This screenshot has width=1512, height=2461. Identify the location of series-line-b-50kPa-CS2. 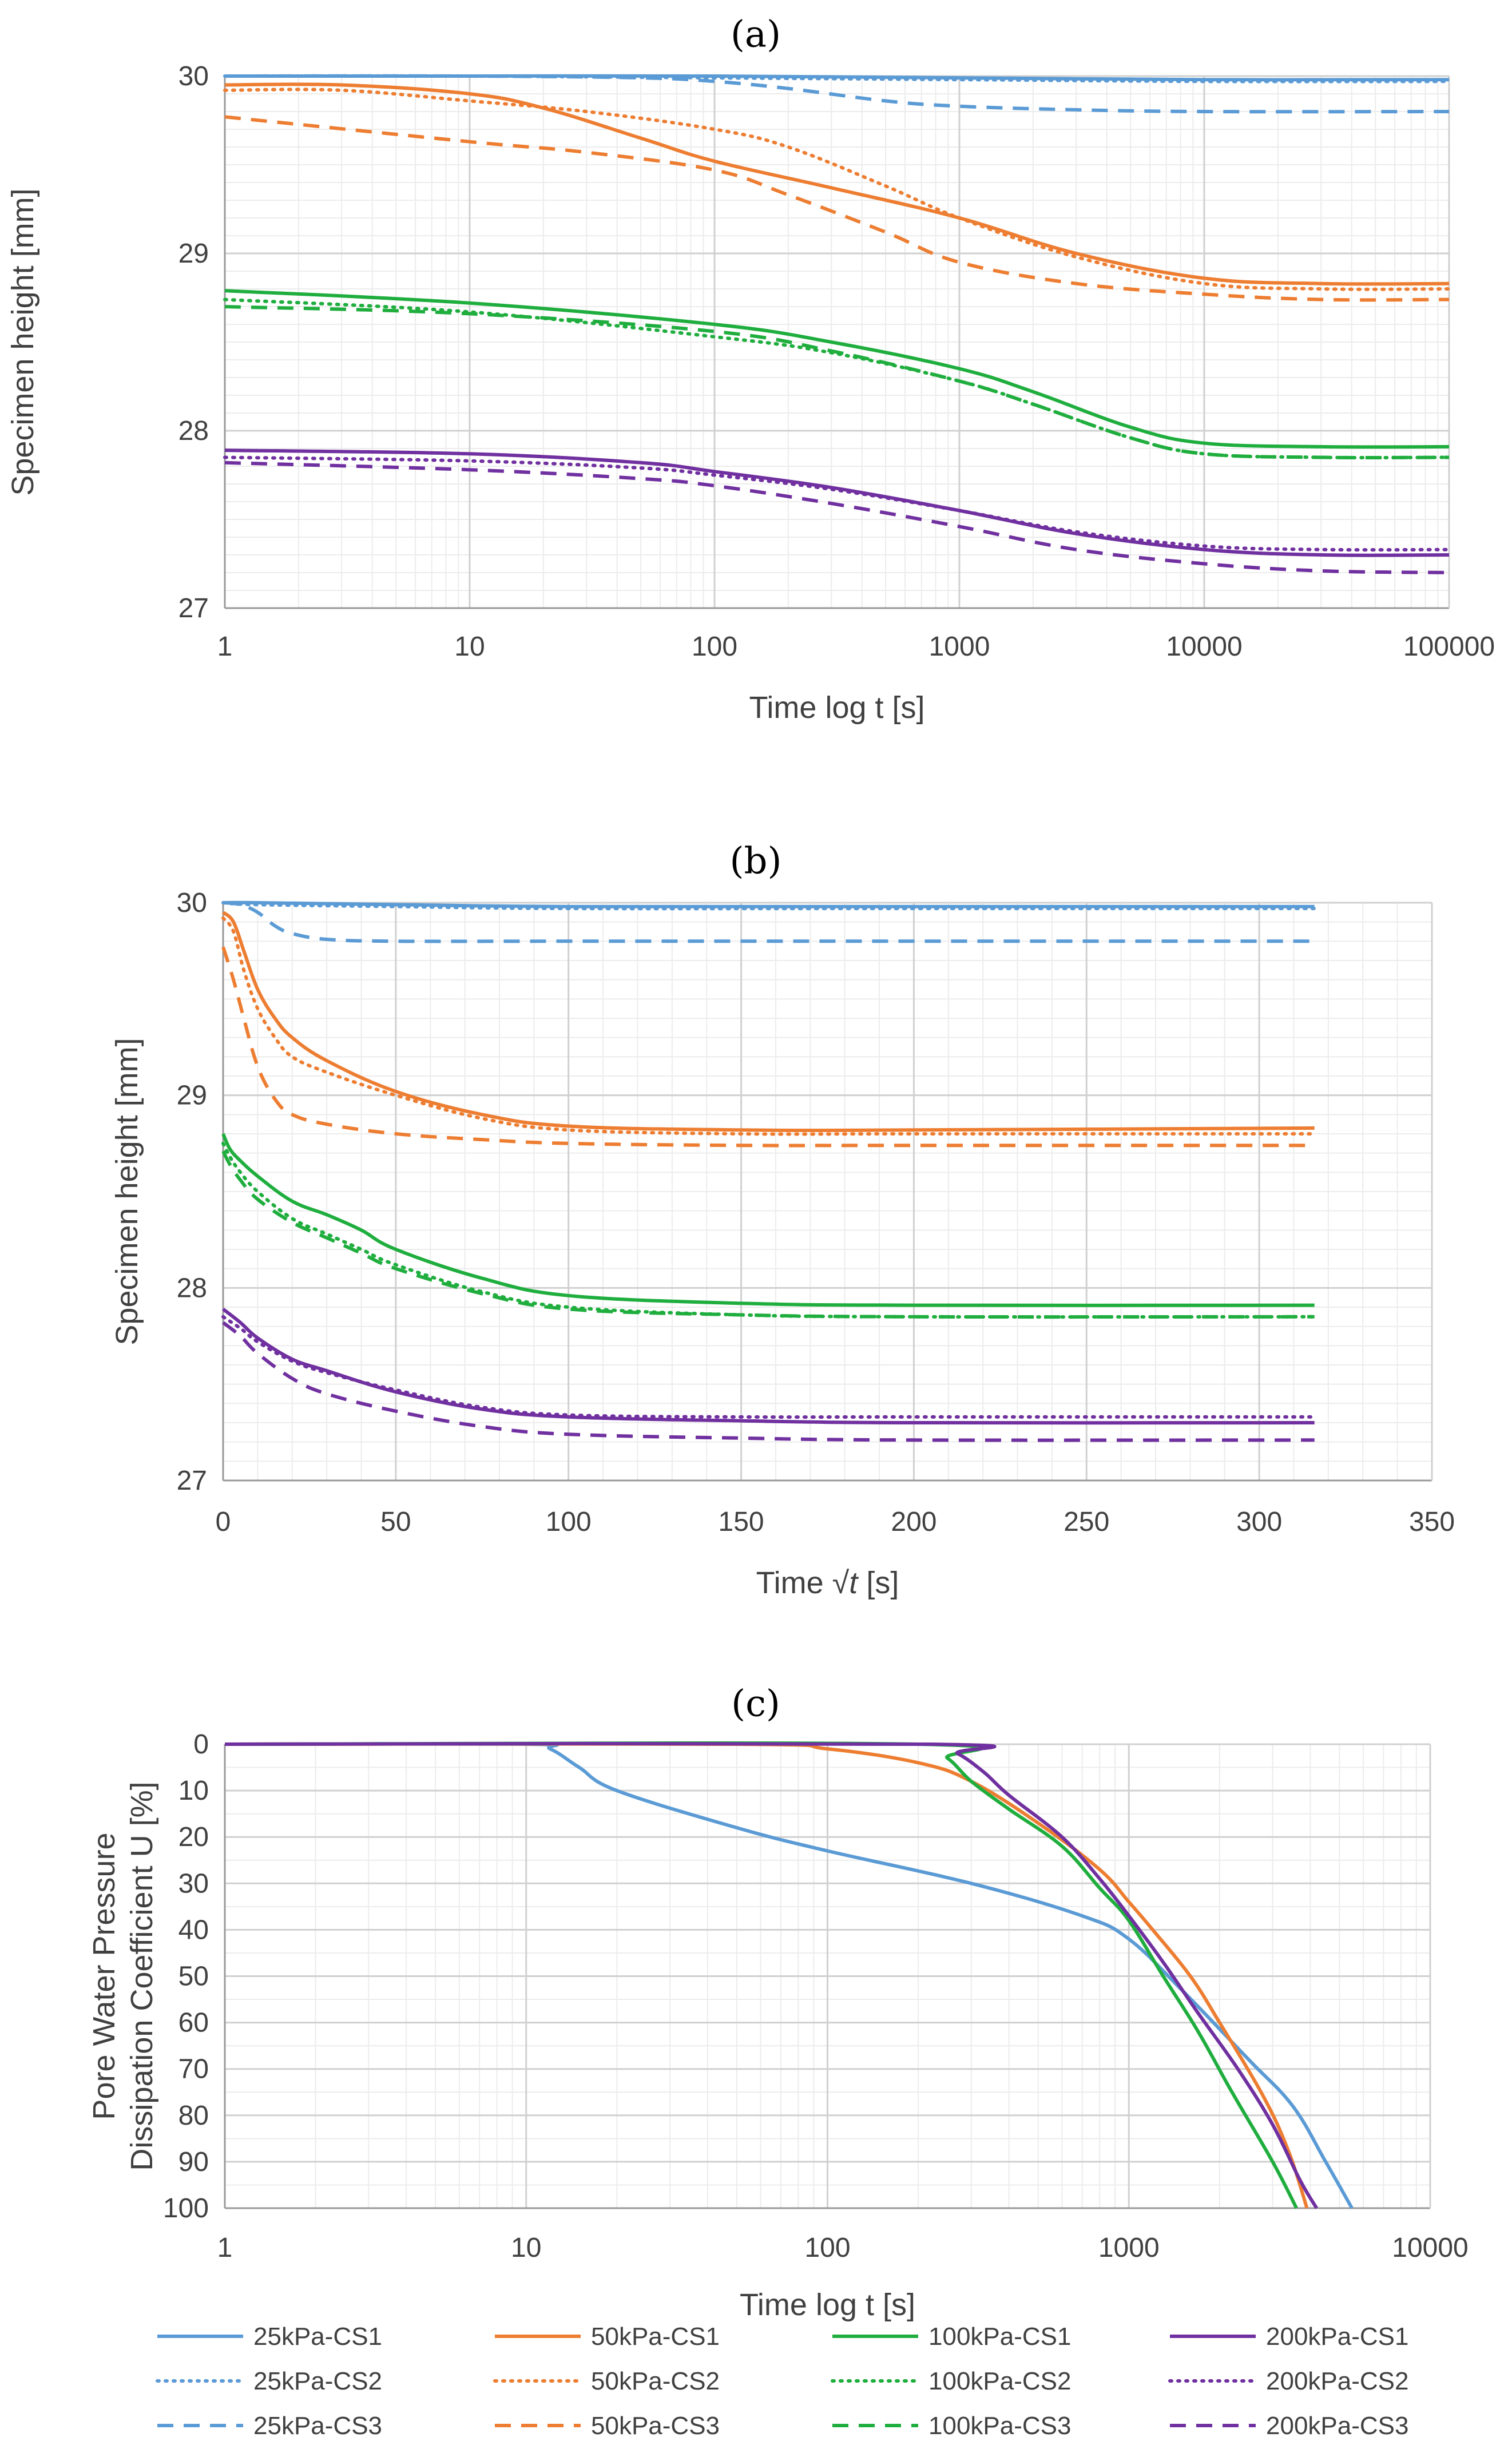
(768, 1026).